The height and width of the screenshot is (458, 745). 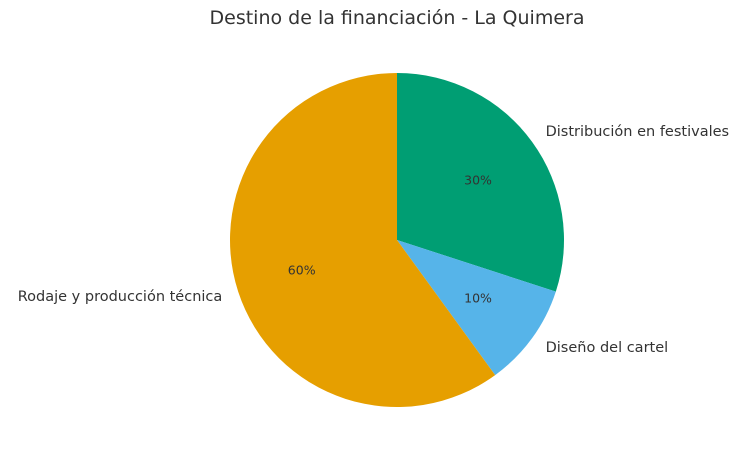 I want to click on slice-percent-label: 10%, so click(x=478, y=297).